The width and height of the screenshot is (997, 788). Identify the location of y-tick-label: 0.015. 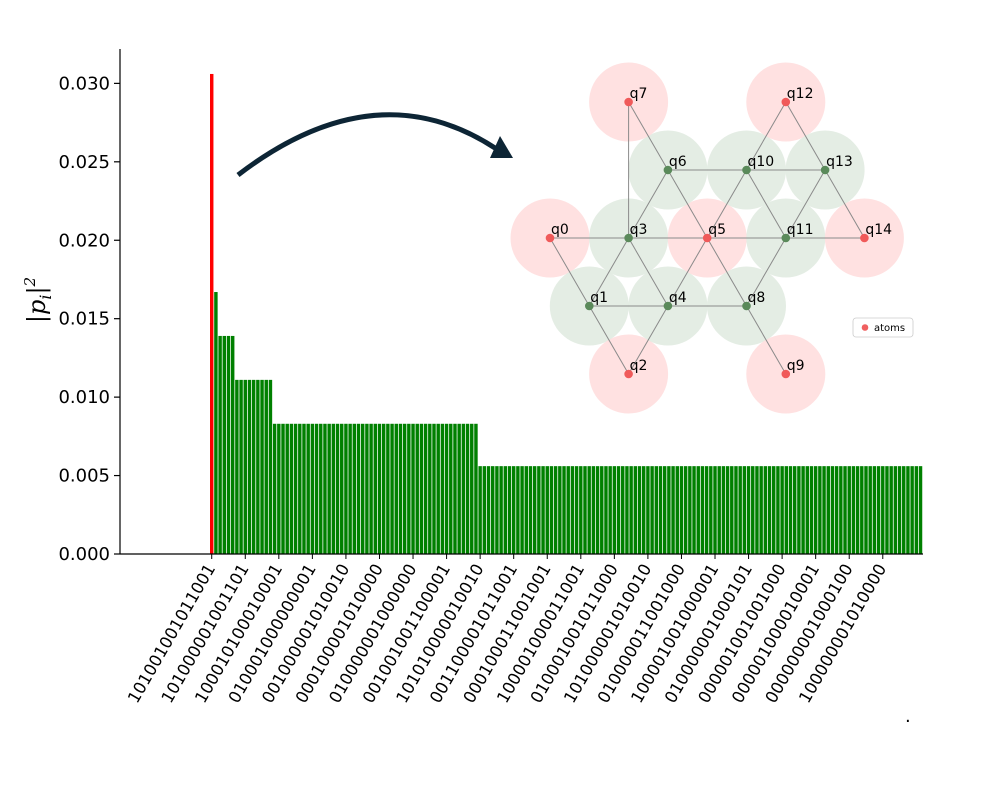
(84, 319).